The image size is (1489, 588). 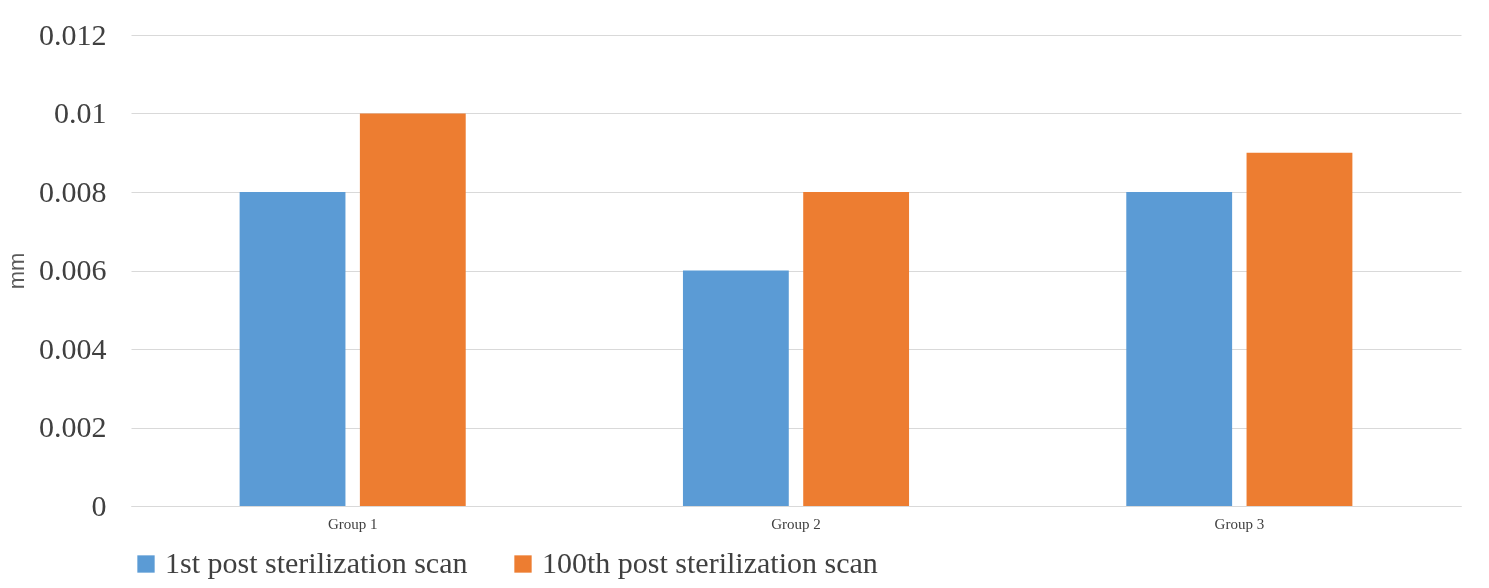 I want to click on legend-label: 100th post sterilization scan, so click(x=710, y=562).